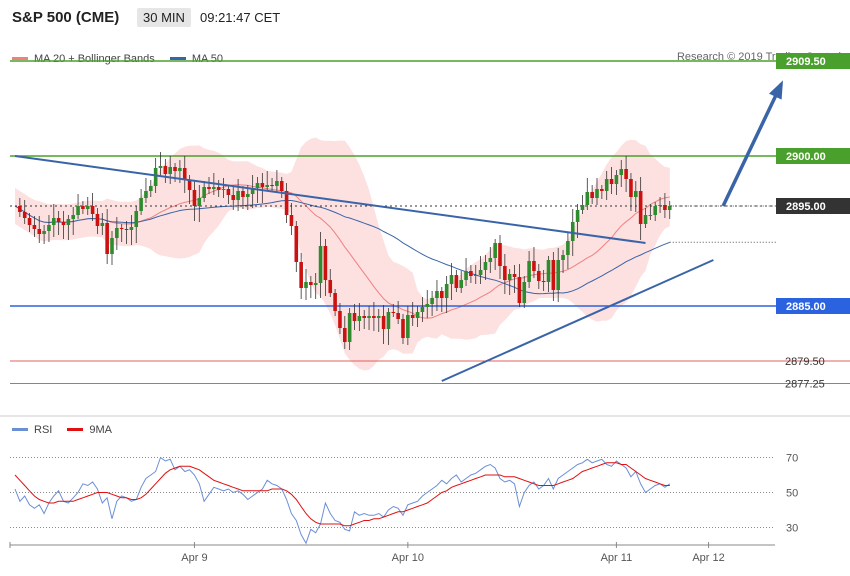  I want to click on level-label: 2909.50, so click(806, 62).